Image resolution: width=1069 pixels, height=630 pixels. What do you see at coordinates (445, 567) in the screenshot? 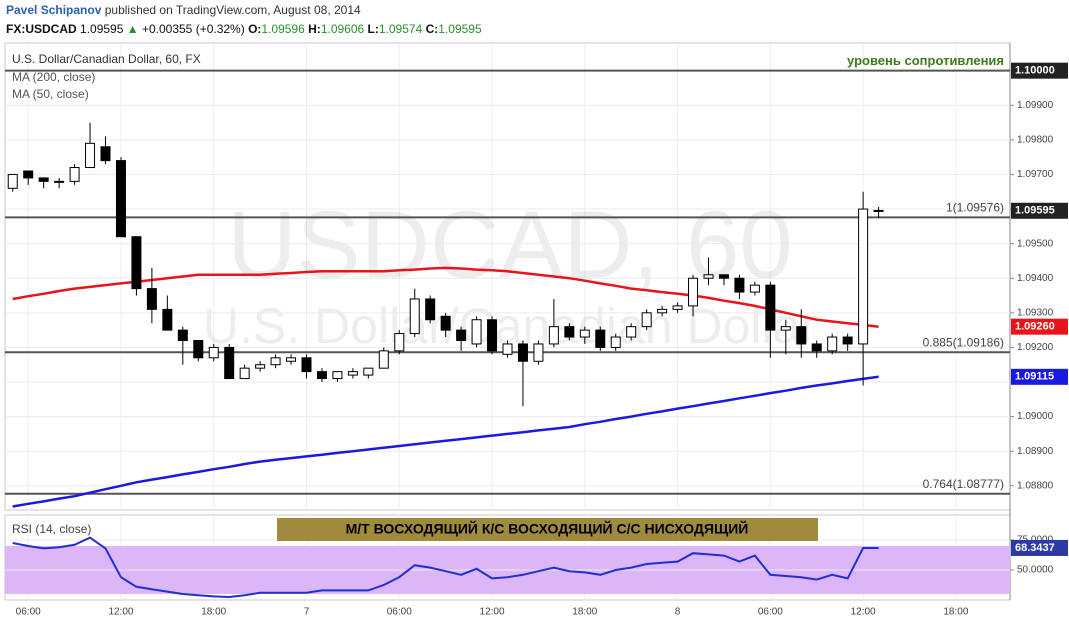
I see `rsi-line` at bounding box center [445, 567].